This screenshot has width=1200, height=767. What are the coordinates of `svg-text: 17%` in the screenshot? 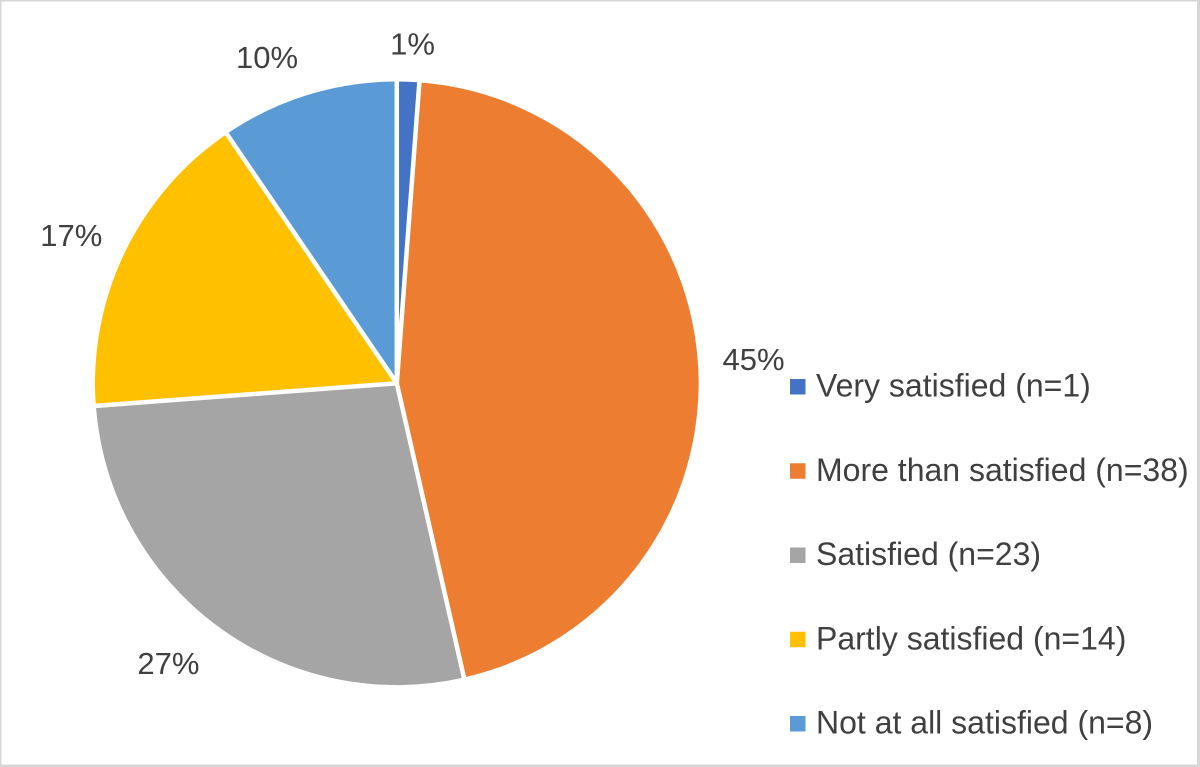 It's located at (71, 235).